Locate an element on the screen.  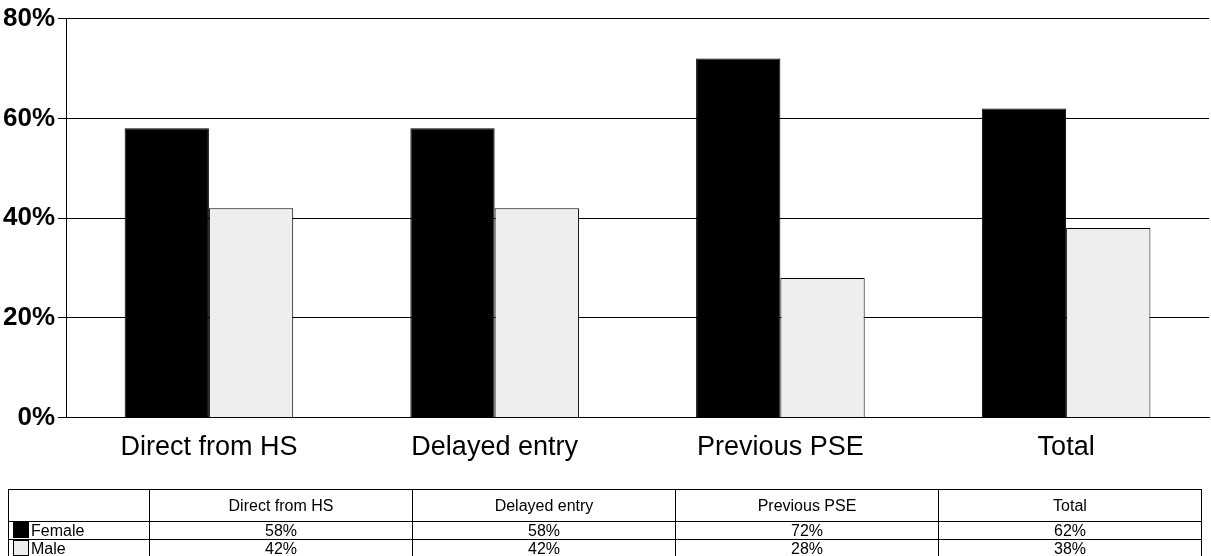
category-label: Previous PSE is located at coordinates (807, 505).